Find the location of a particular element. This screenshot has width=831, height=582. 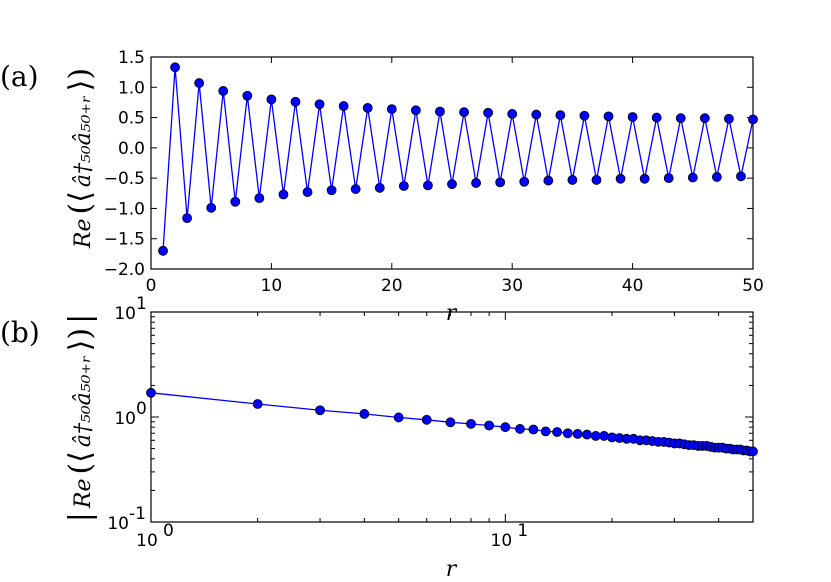

y-tick-label-a: −1.0 is located at coordinates (124, 209).